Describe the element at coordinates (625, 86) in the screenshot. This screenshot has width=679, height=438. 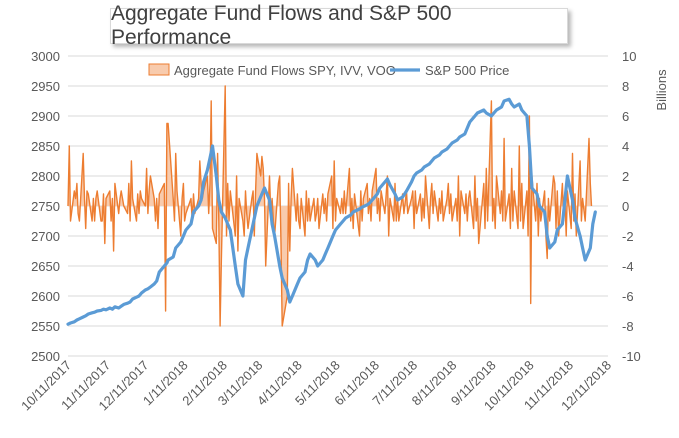
I see `y-right-tick-label: 8` at that location.